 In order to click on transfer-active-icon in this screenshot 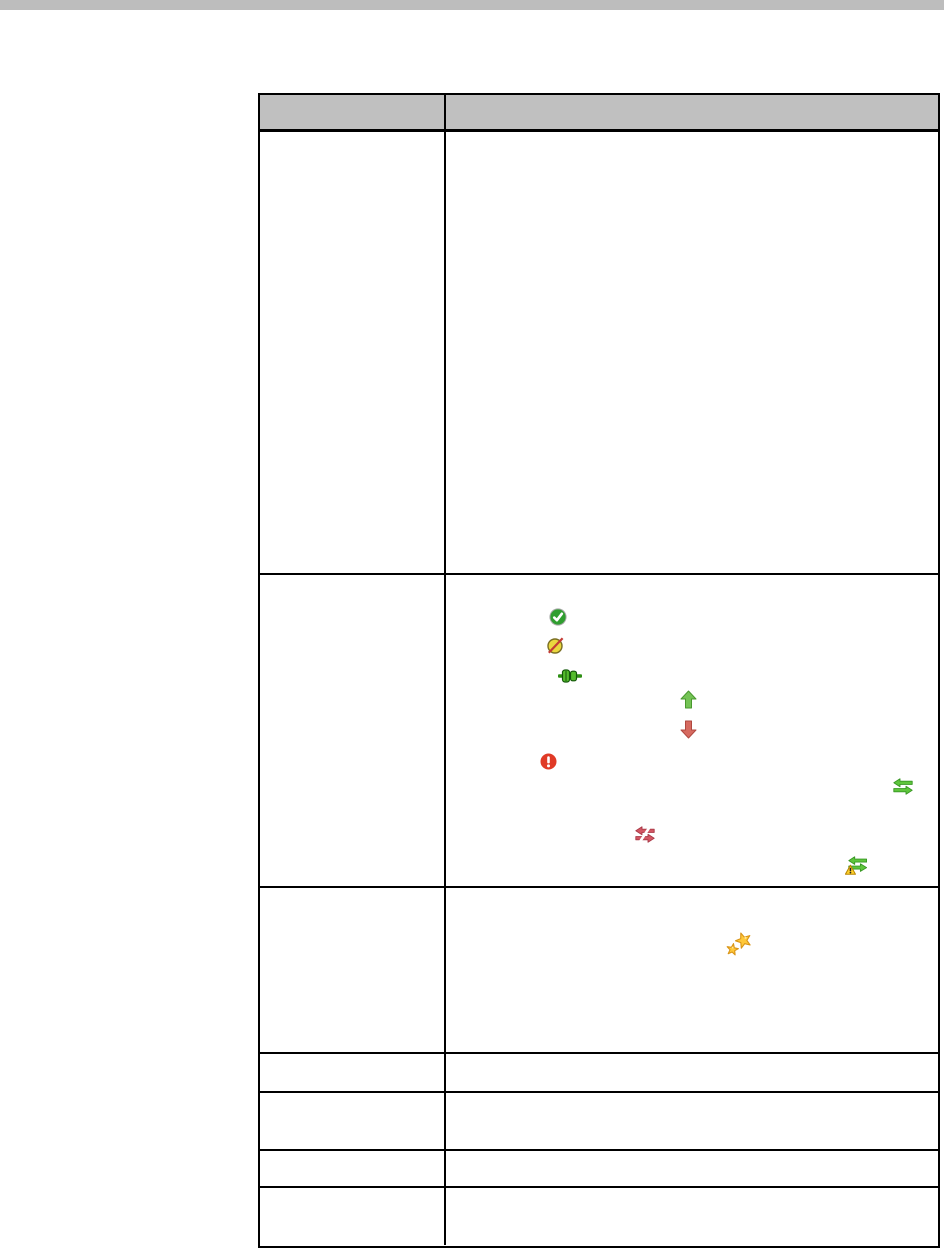, I will do `click(903, 786)`.